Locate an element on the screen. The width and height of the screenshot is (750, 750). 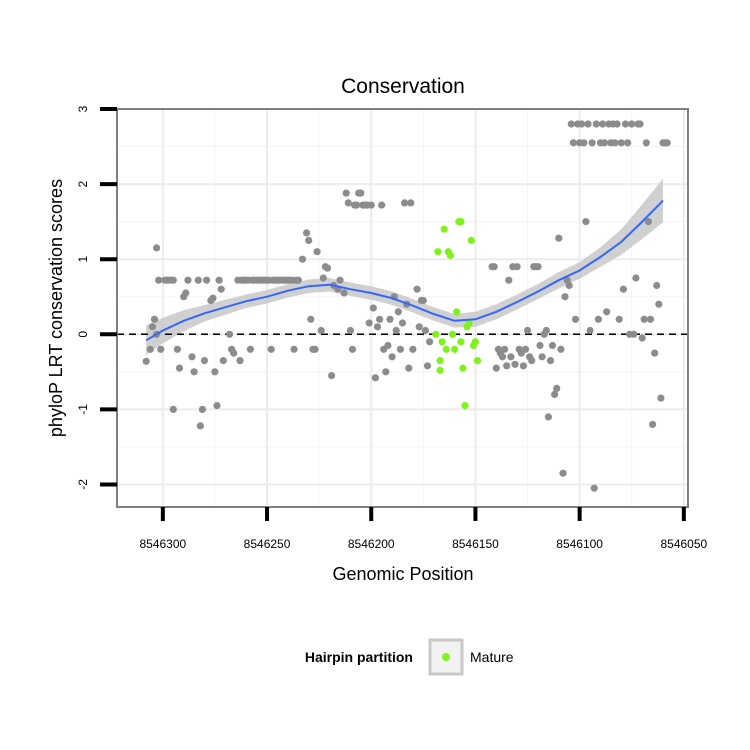
x-tick-label: 8546300 is located at coordinates (162, 544).